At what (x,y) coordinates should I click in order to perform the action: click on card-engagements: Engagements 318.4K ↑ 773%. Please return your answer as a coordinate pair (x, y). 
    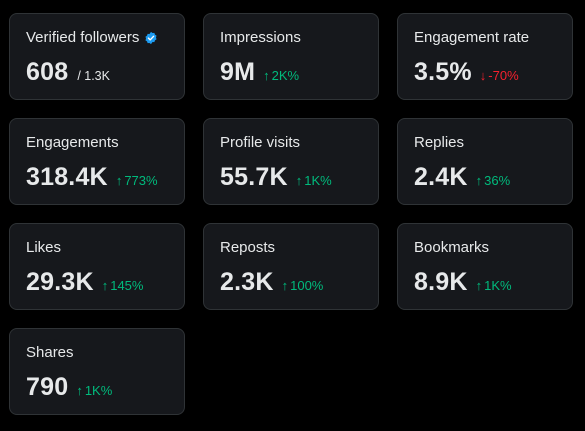
    Looking at the image, I should click on (97, 161).